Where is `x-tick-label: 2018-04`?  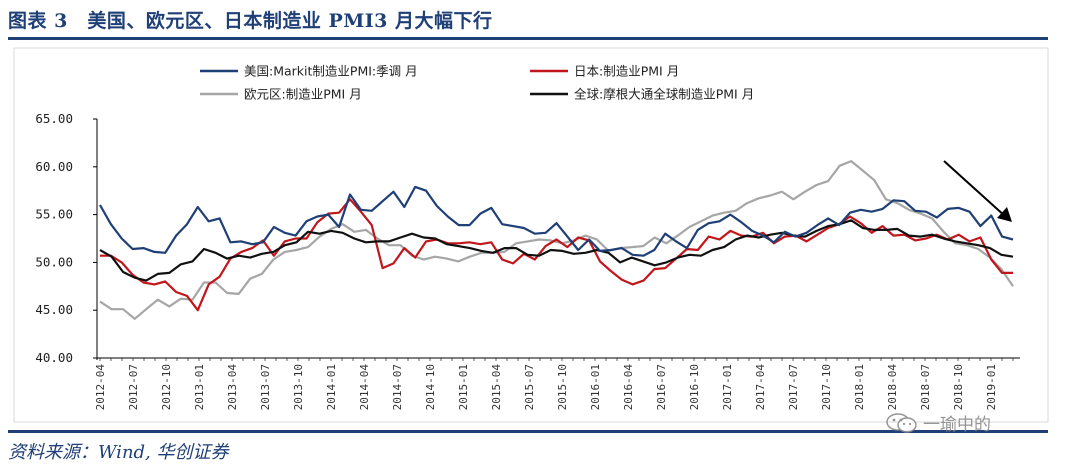 x-tick-label: 2018-04 is located at coordinates (892, 387).